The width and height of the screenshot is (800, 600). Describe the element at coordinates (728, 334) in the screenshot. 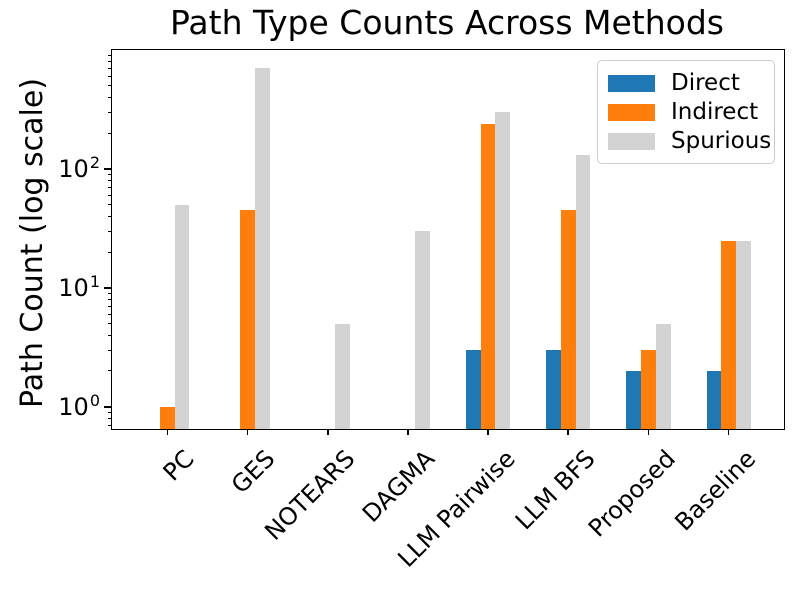

I see `bar-indirect-baseline` at that location.